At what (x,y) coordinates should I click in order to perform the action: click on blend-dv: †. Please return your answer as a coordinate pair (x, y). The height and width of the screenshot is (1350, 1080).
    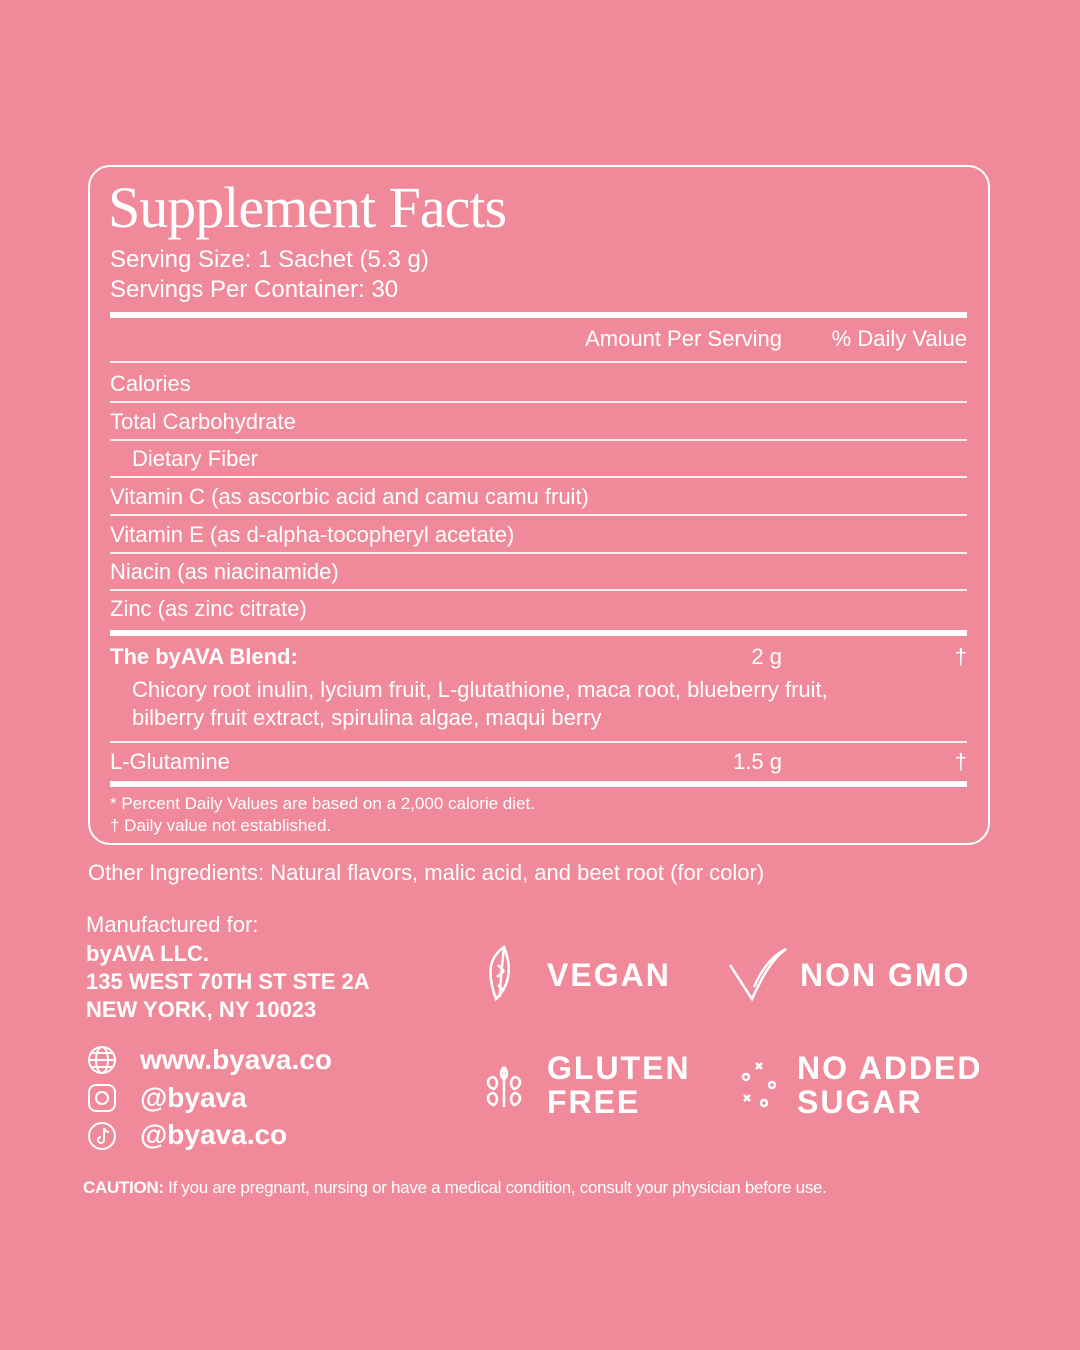
    Looking at the image, I should click on (960, 656).